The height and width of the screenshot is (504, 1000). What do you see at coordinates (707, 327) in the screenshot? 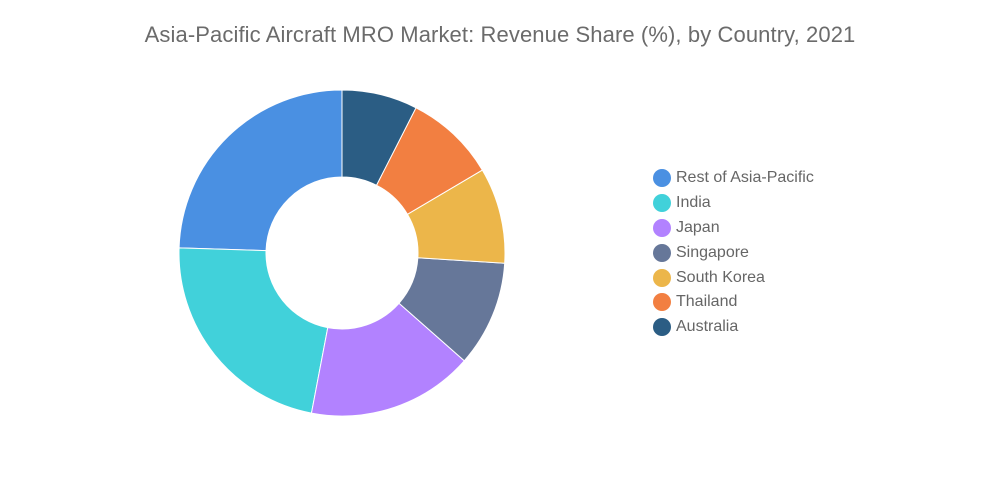
I see `legend-label: Australia` at bounding box center [707, 327].